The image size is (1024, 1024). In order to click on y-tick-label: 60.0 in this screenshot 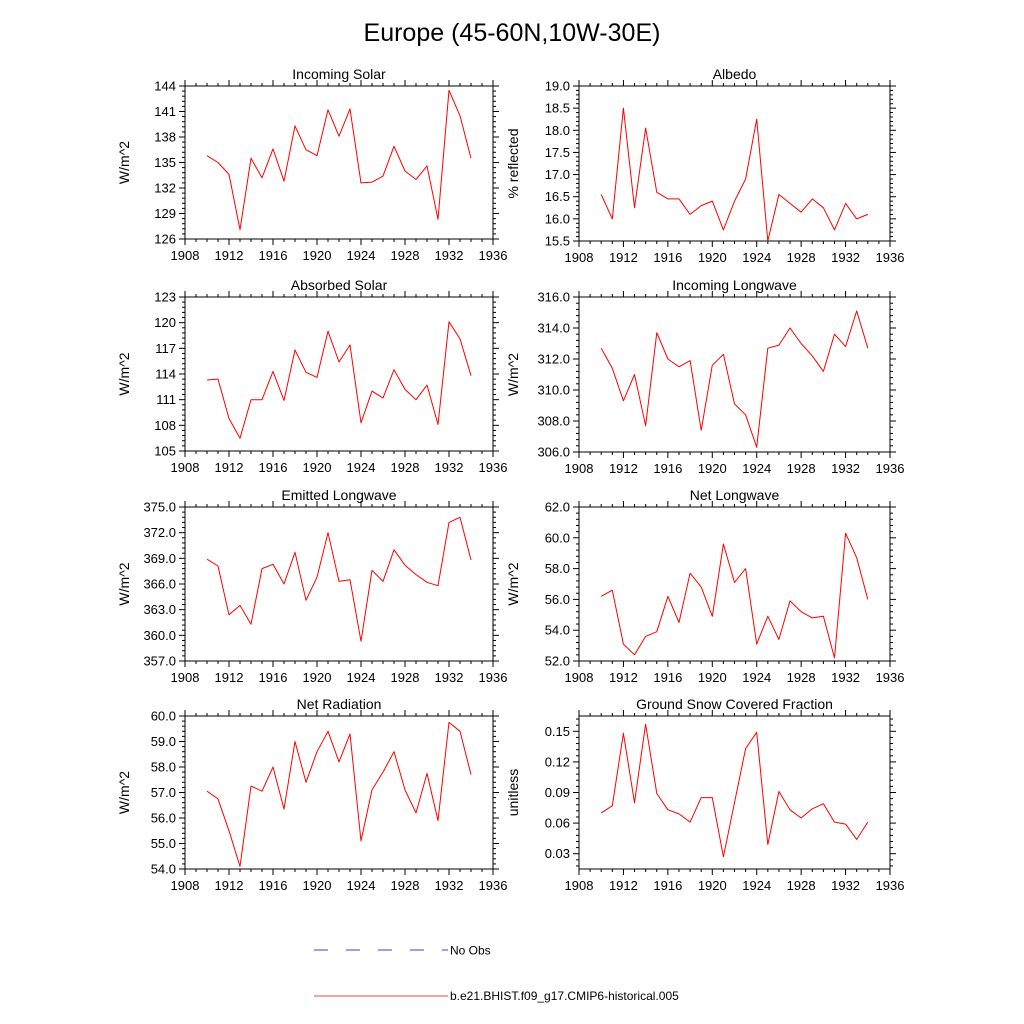, I will do `click(163, 716)`.